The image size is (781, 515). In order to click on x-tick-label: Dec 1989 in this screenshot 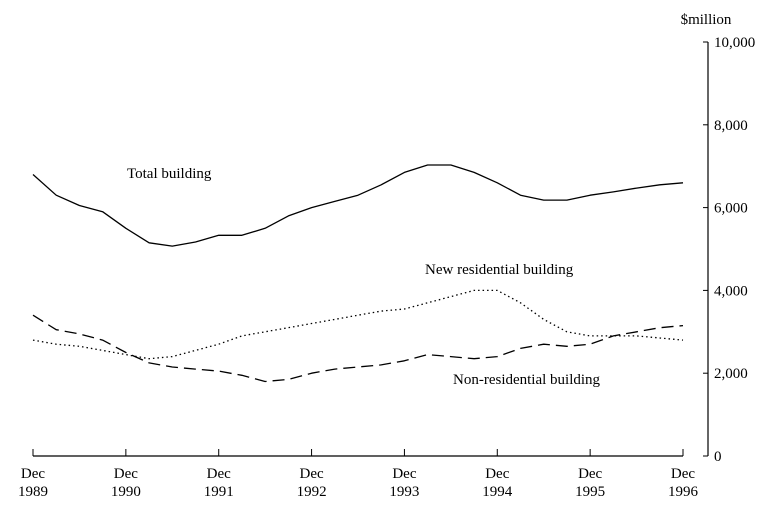, I will do `click(33, 483)`.